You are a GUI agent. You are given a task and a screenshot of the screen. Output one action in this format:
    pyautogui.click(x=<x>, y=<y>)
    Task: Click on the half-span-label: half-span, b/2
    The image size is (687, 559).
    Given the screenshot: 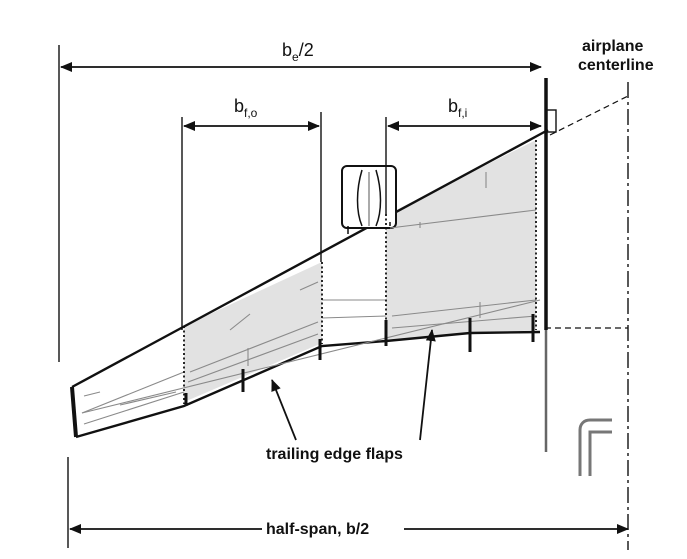 What is the action you would take?
    pyautogui.click(x=317, y=529)
    